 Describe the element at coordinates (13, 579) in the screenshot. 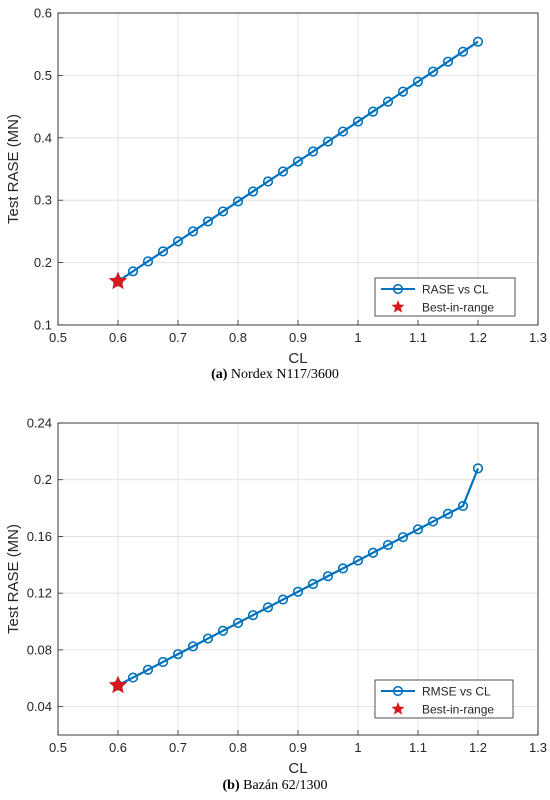

I see `chart-b-y-axis-label: Test RASE (MN)` at that location.